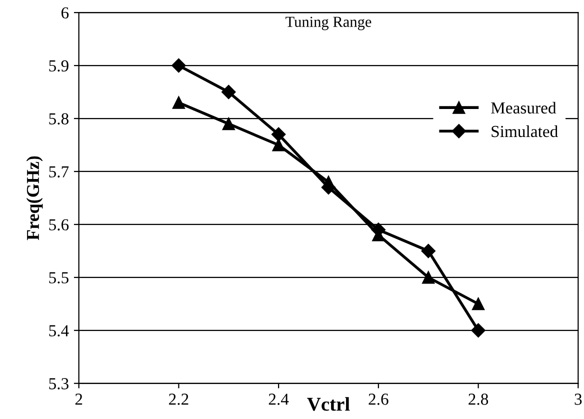 The height and width of the screenshot is (419, 584). Describe the element at coordinates (478, 399) in the screenshot. I see `x-tick-label: 2.8` at that location.